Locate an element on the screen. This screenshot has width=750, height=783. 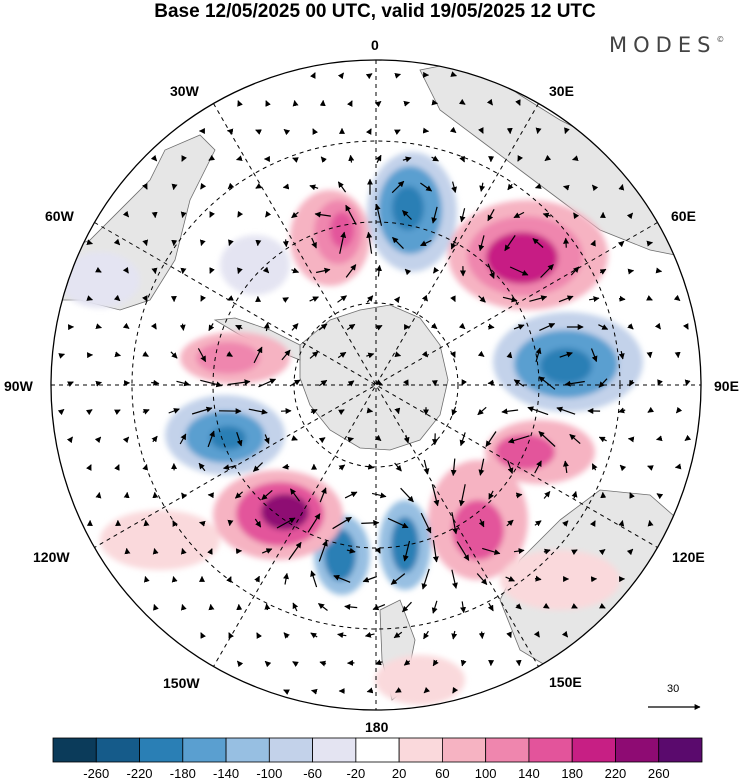
lon-label-0: 0 is located at coordinates (375, 45).